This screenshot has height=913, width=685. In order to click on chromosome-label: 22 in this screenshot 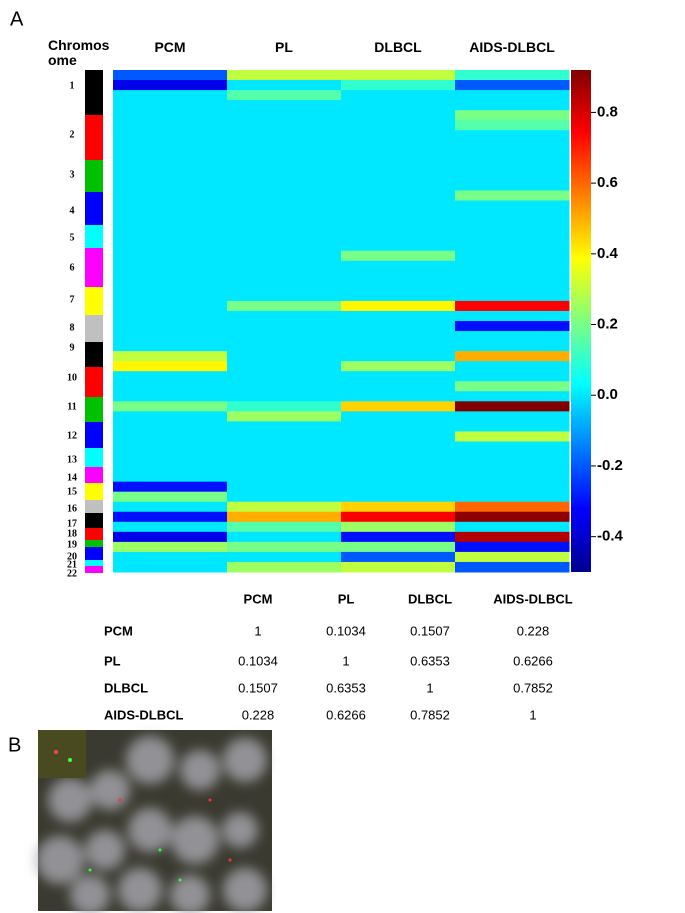, I will do `click(72, 573)`.